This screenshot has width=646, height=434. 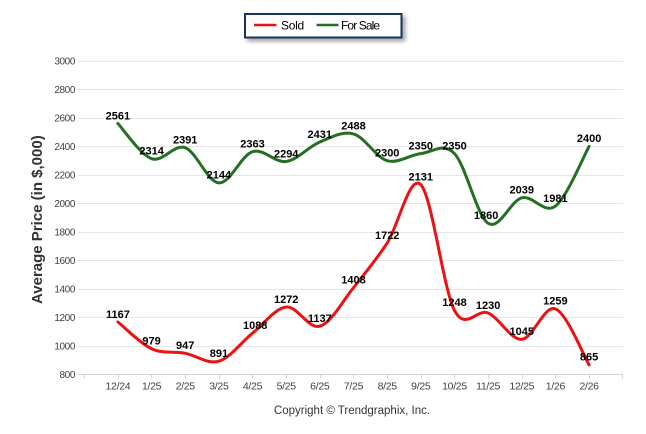 I want to click on svg-text: 1248, so click(x=454, y=303).